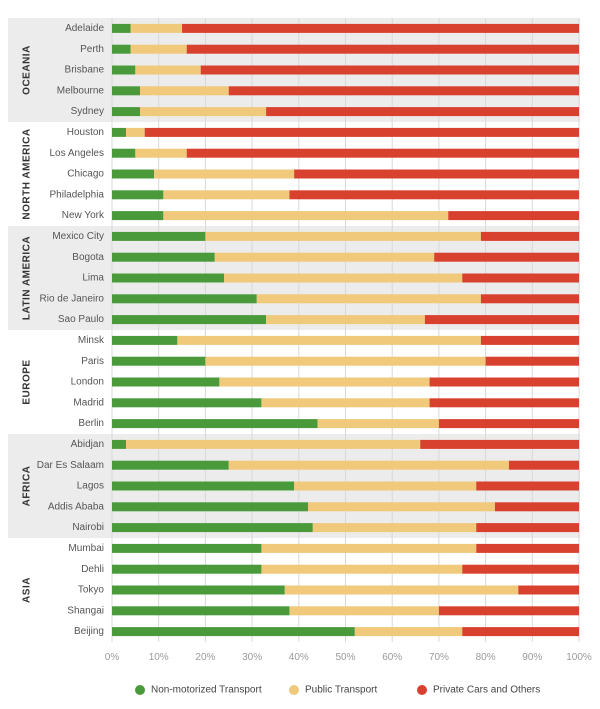 Image resolution: width=600 pixels, height=709 pixels. What do you see at coordinates (84, 28) in the screenshot?
I see `city-label: Adelaide` at bounding box center [84, 28].